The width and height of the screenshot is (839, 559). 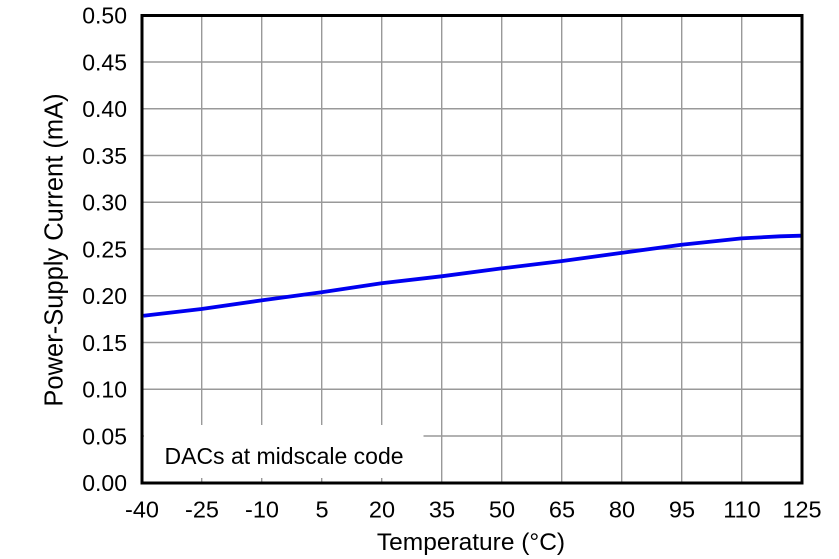 What do you see at coordinates (55, 249) in the screenshot?
I see `svg-text: Power-Supply Current (mA)` at bounding box center [55, 249].